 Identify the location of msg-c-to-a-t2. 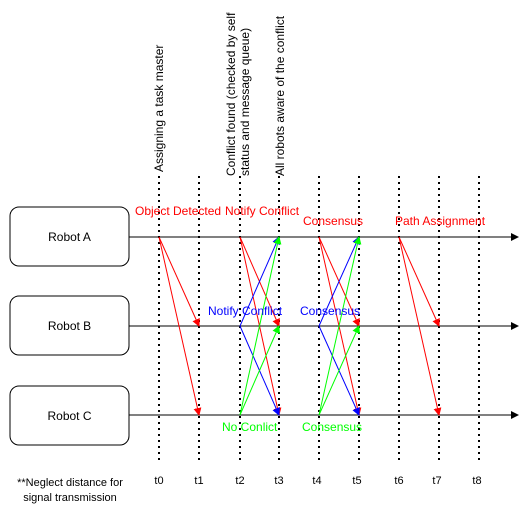
(260, 326).